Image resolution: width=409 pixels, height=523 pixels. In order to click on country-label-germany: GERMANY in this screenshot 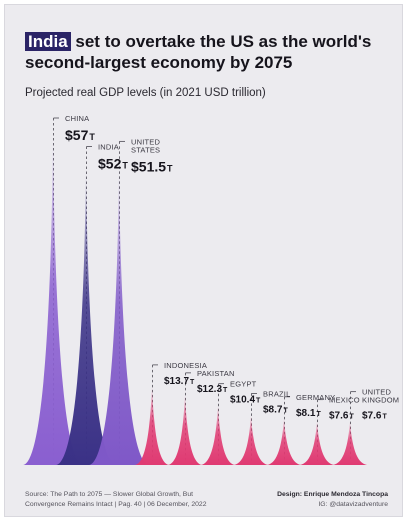, I will do `click(315, 397)`.